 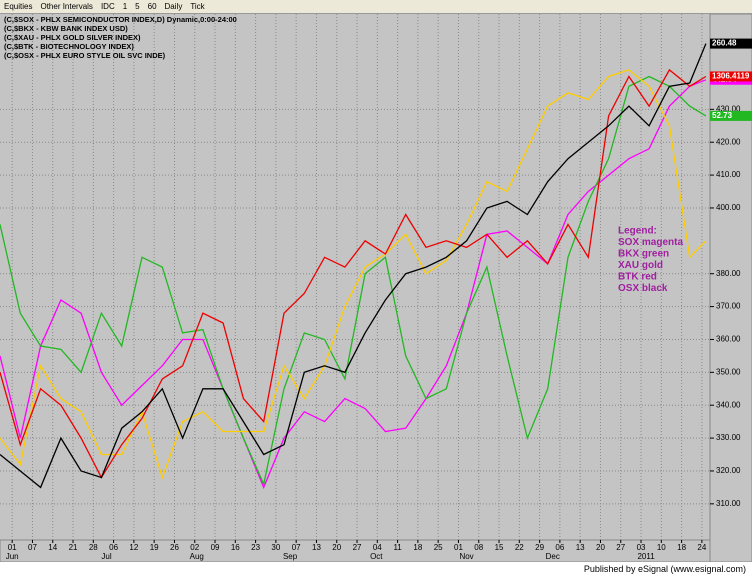 What do you see at coordinates (701, 547) in the screenshot?
I see `x-tick-label: 24` at bounding box center [701, 547].